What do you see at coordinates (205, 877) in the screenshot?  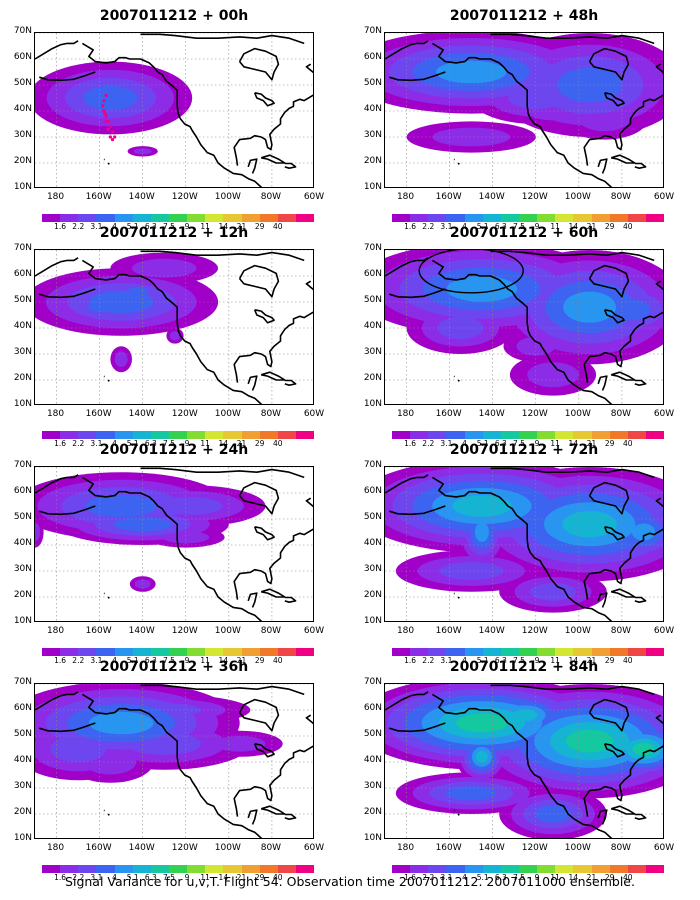 I see `colorbar-label: 11` at bounding box center [205, 877].